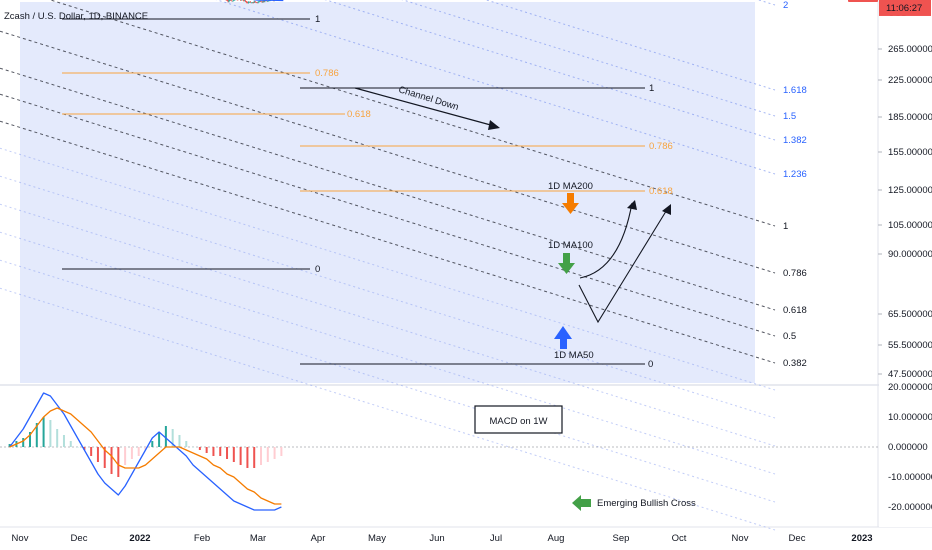 This screenshot has width=932, height=550. I want to click on price-axis-label: 225.000000, so click(910, 80).